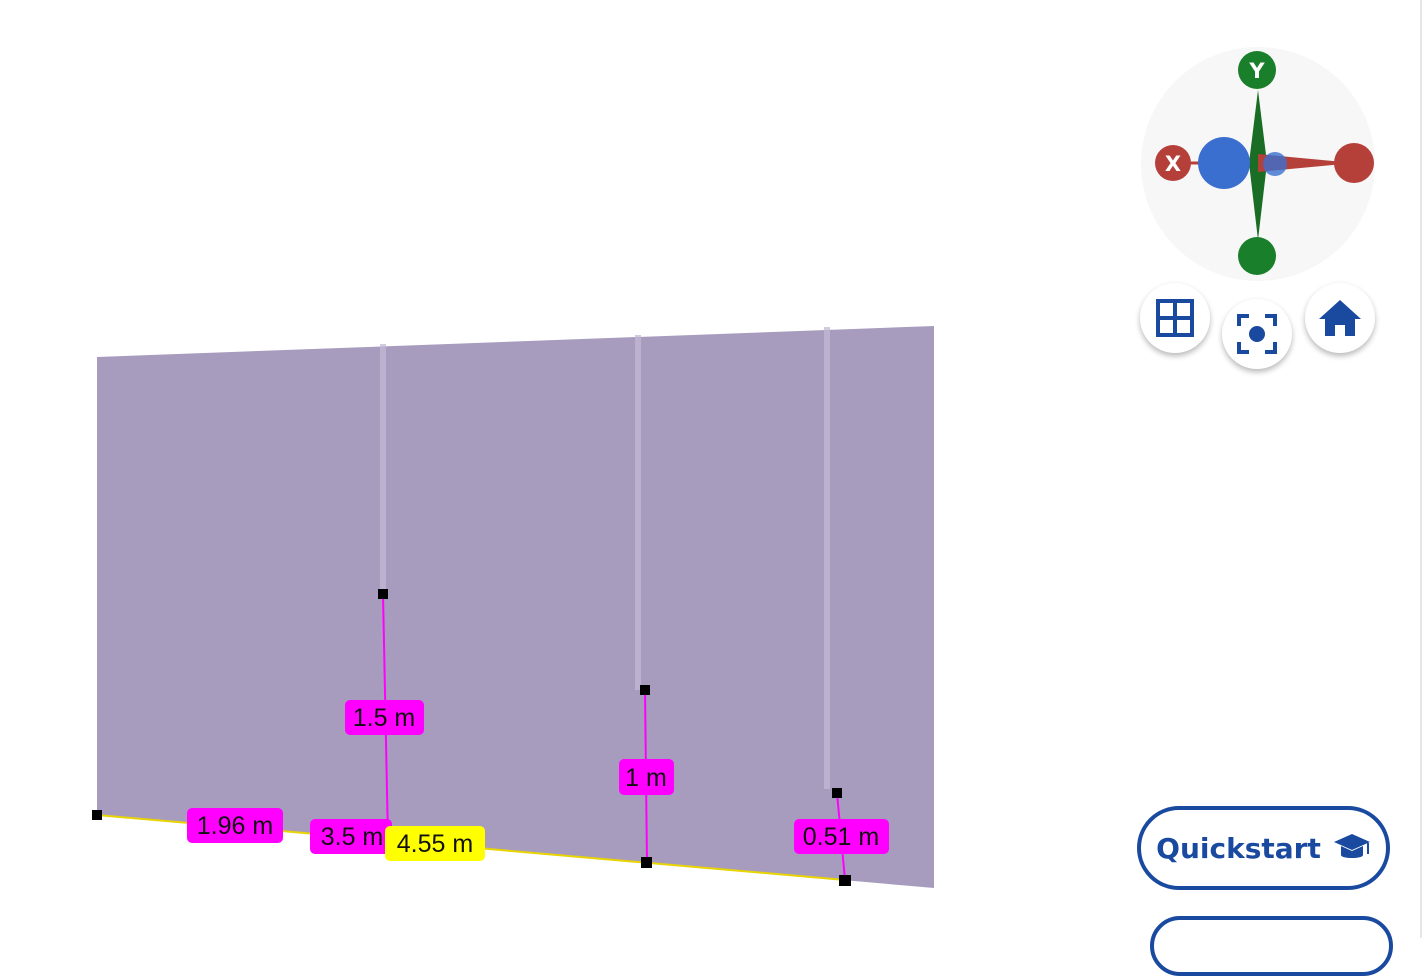  I want to click on quickstart-button: Quickstart, so click(1263, 848).